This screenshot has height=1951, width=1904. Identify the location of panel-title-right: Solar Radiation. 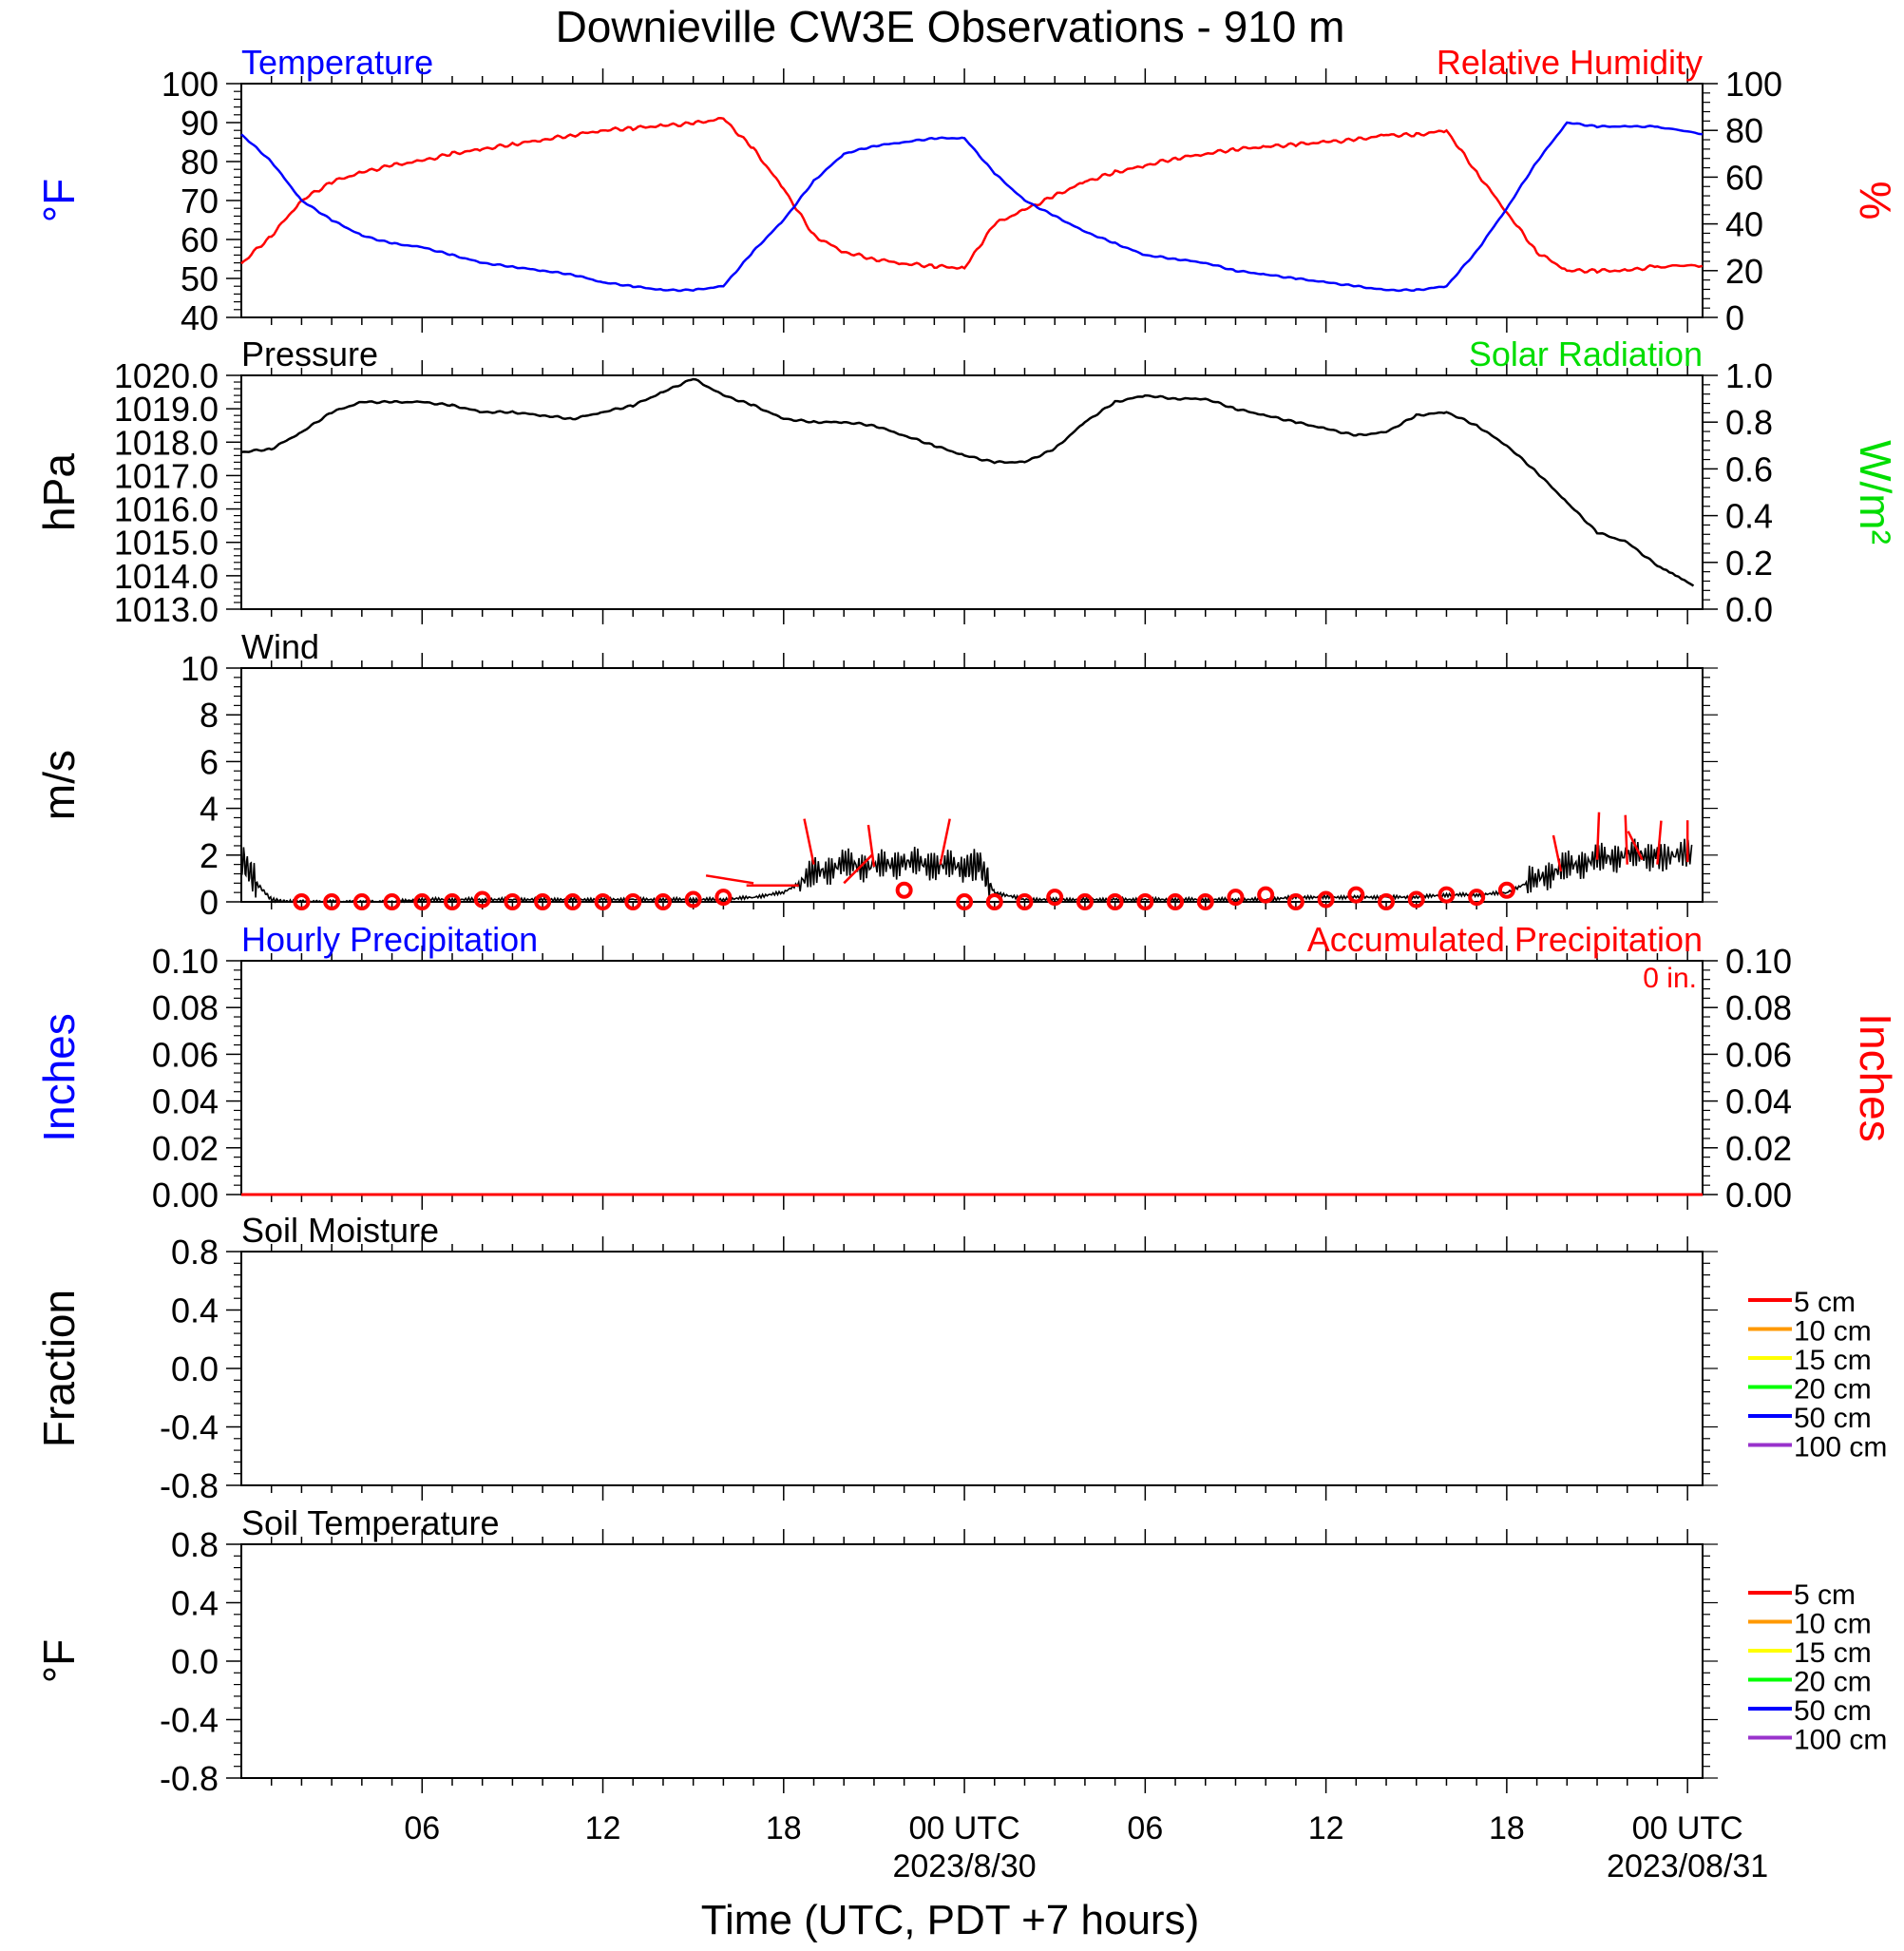
(1586, 354).